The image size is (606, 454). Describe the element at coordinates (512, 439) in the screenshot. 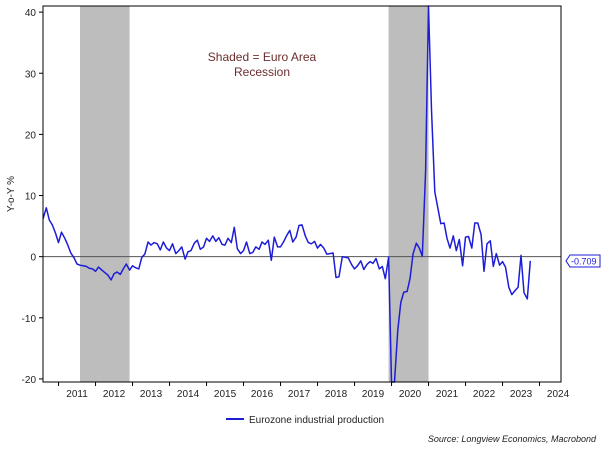

I see `source-note: Source: Longview Economics, Macrobond` at that location.